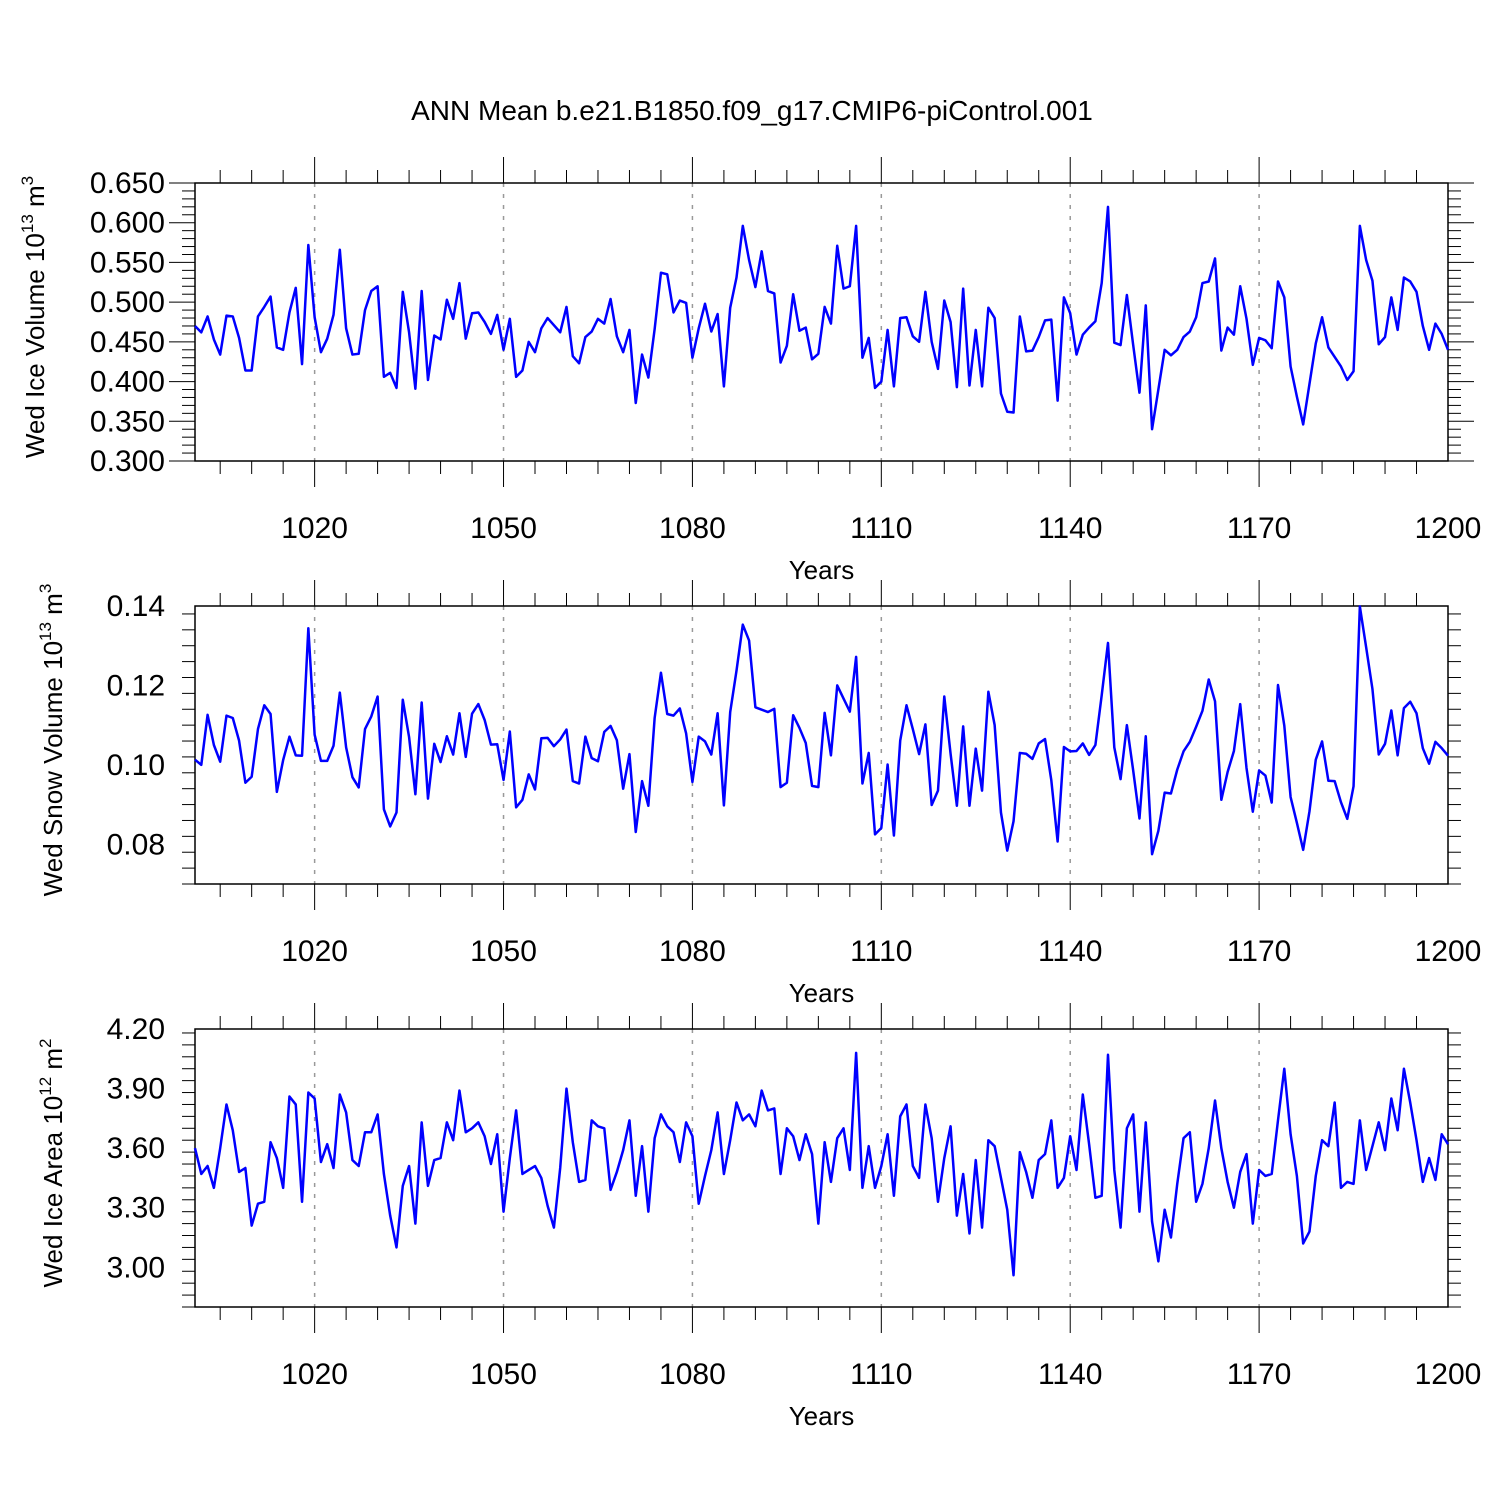 Image resolution: width=1500 pixels, height=1500 pixels. I want to click on y-tick-label: 3.60, so click(136, 1148).